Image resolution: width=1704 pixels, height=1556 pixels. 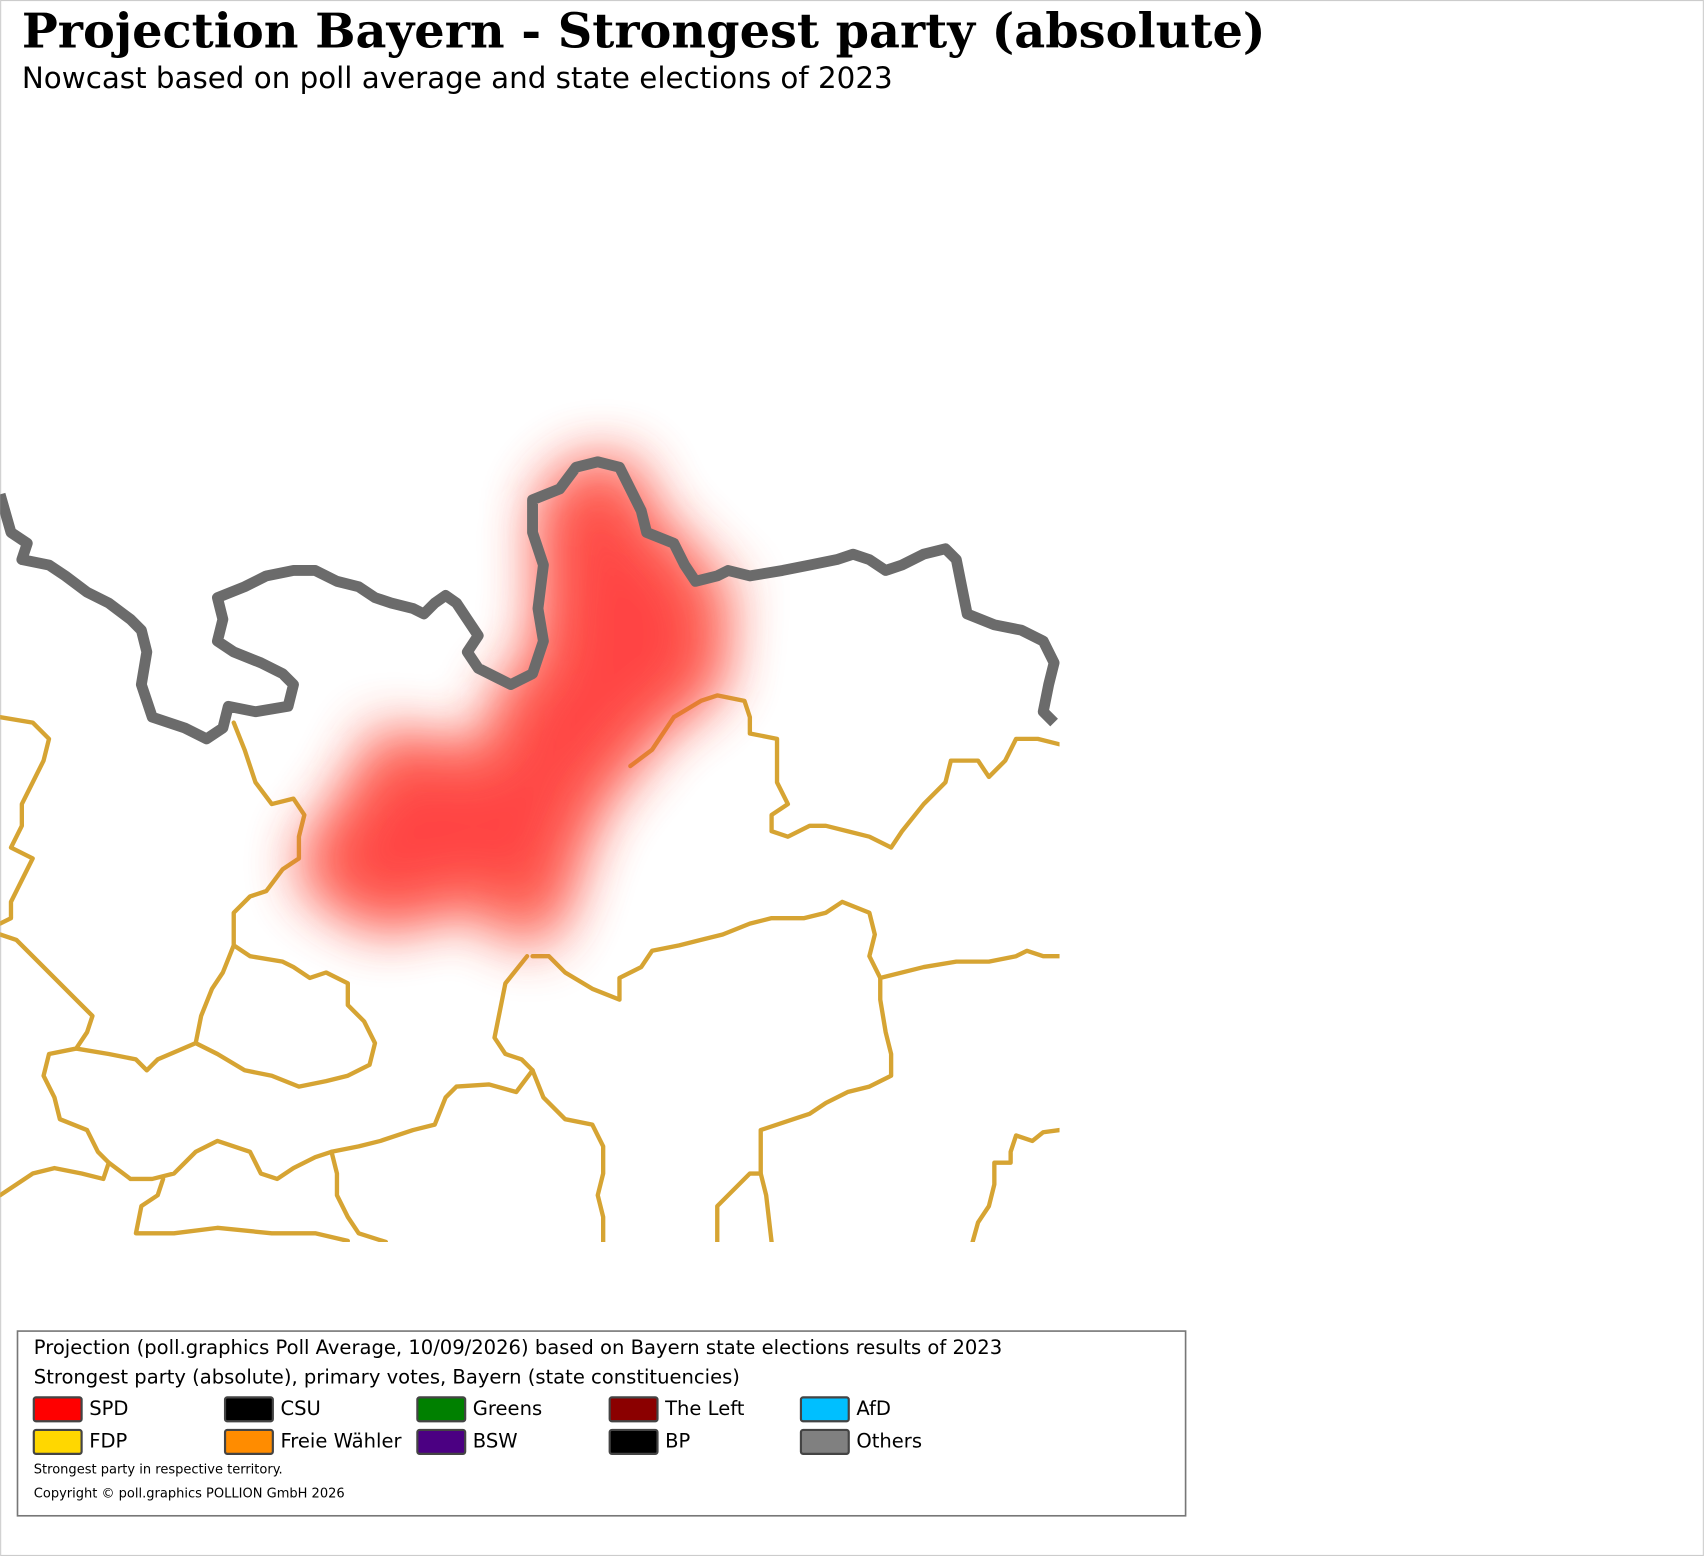 What do you see at coordinates (677, 1440) in the screenshot?
I see `legend-label: BP` at bounding box center [677, 1440].